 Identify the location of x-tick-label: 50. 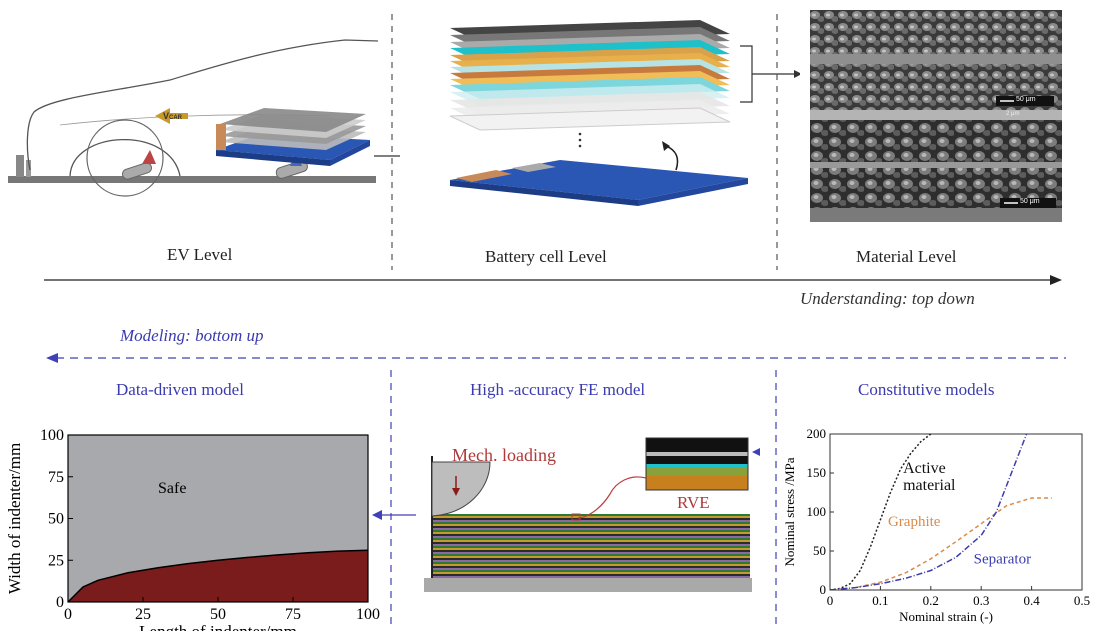
(218, 614).